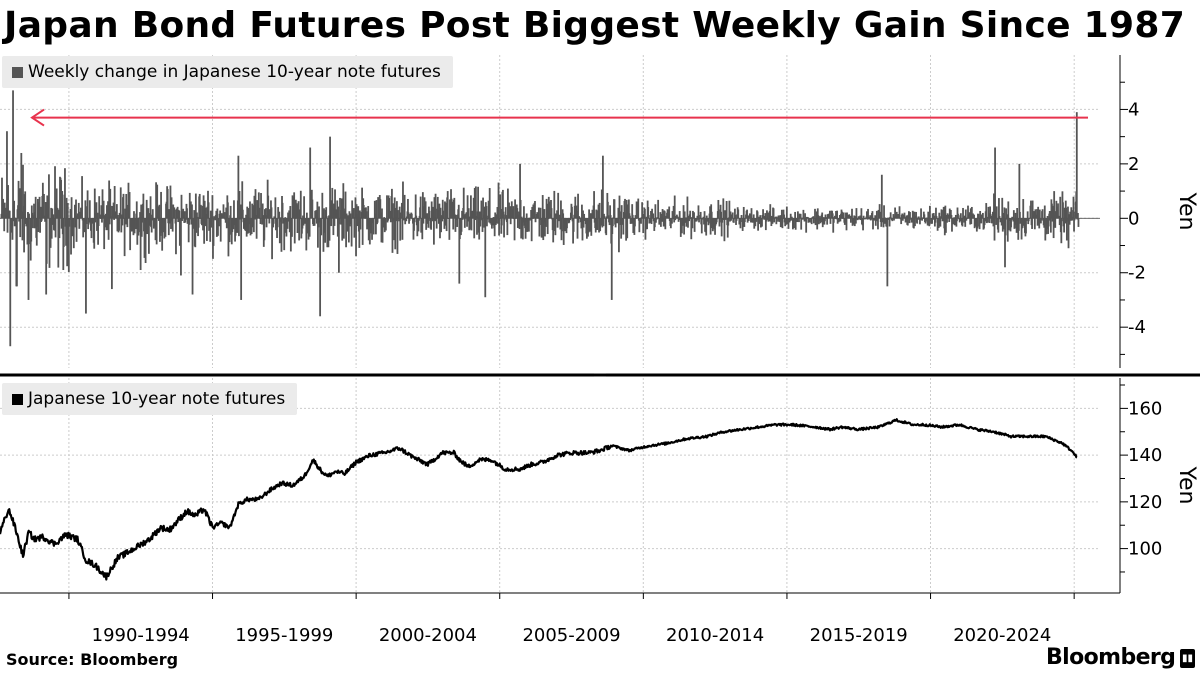 This screenshot has width=1200, height=675. I want to click on bloomberg-logo: Bloomberg, so click(1111, 657).